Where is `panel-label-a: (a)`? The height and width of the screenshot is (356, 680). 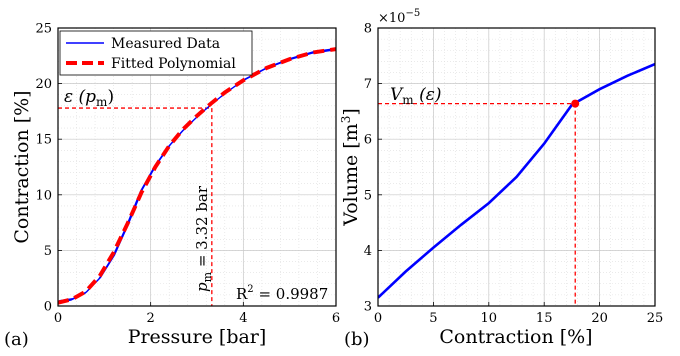 panel-label-a: (a) is located at coordinates (16, 339).